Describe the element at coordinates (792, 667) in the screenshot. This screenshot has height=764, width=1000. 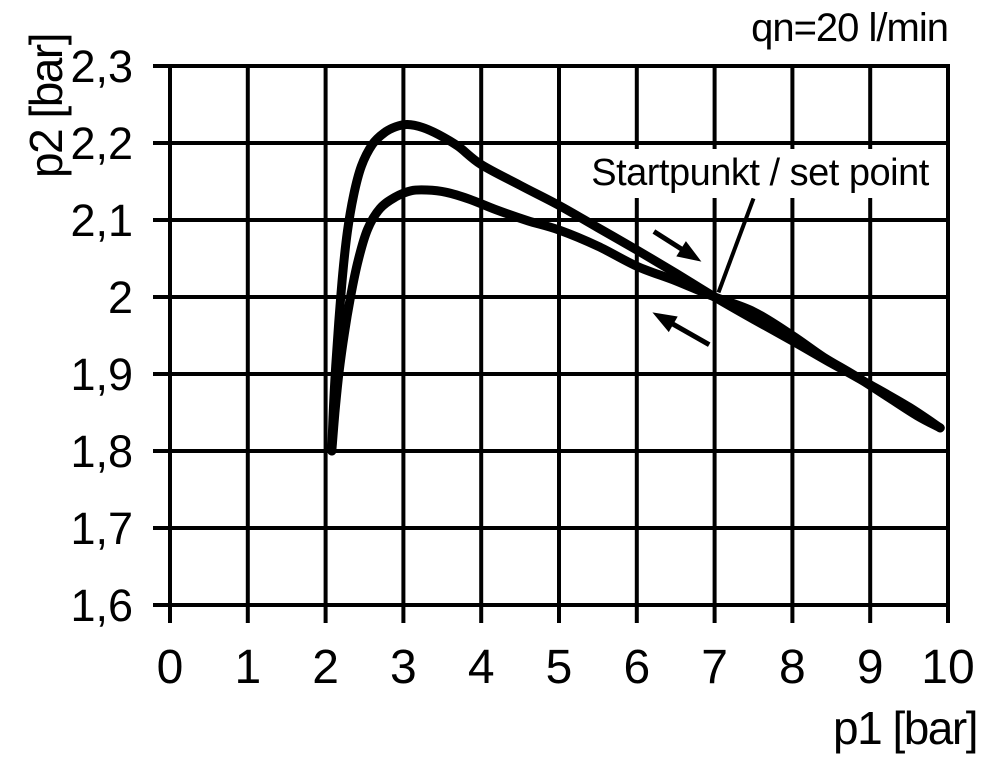
I see `x-tick-label-8: 8` at that location.